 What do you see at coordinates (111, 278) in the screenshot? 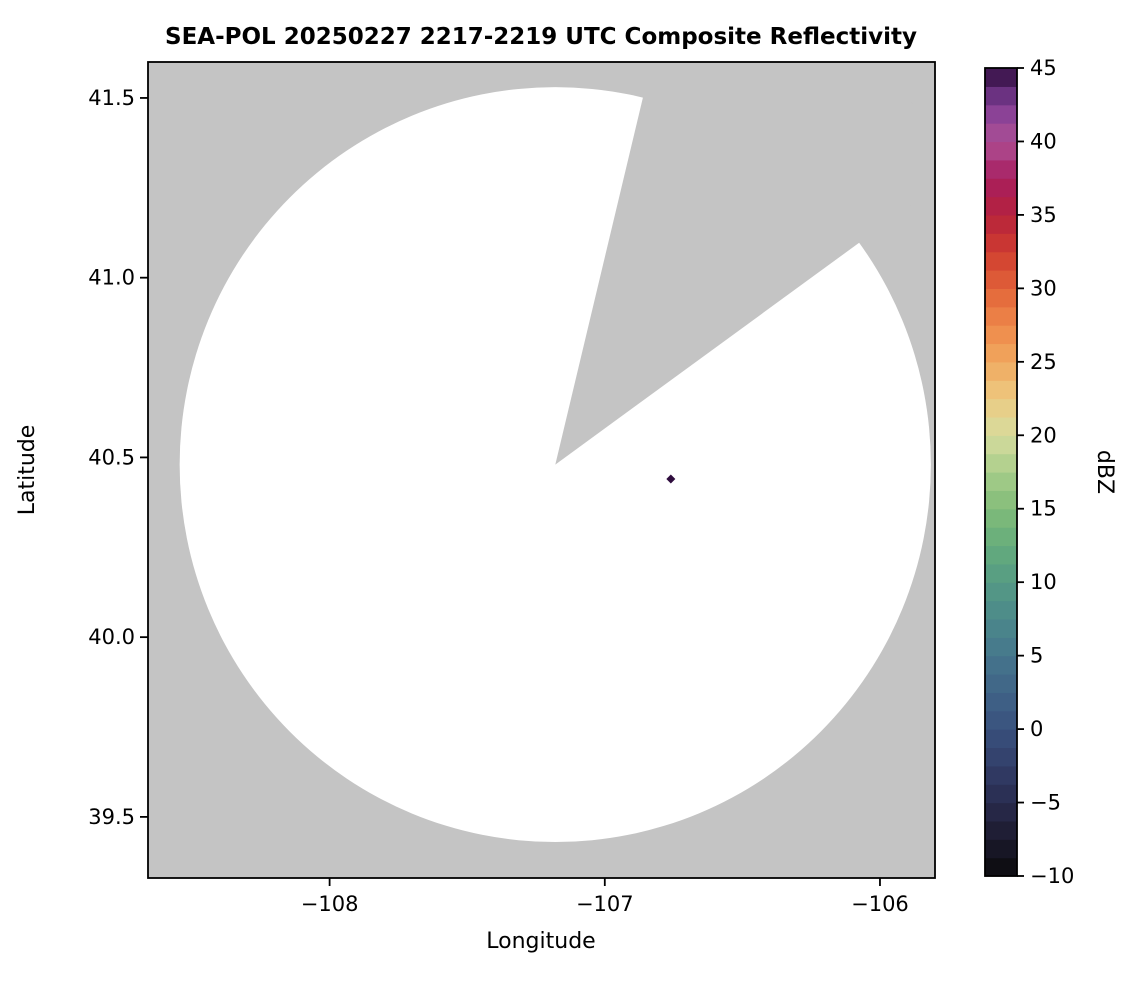
I see `y-tick-label: 41.0` at bounding box center [111, 278].